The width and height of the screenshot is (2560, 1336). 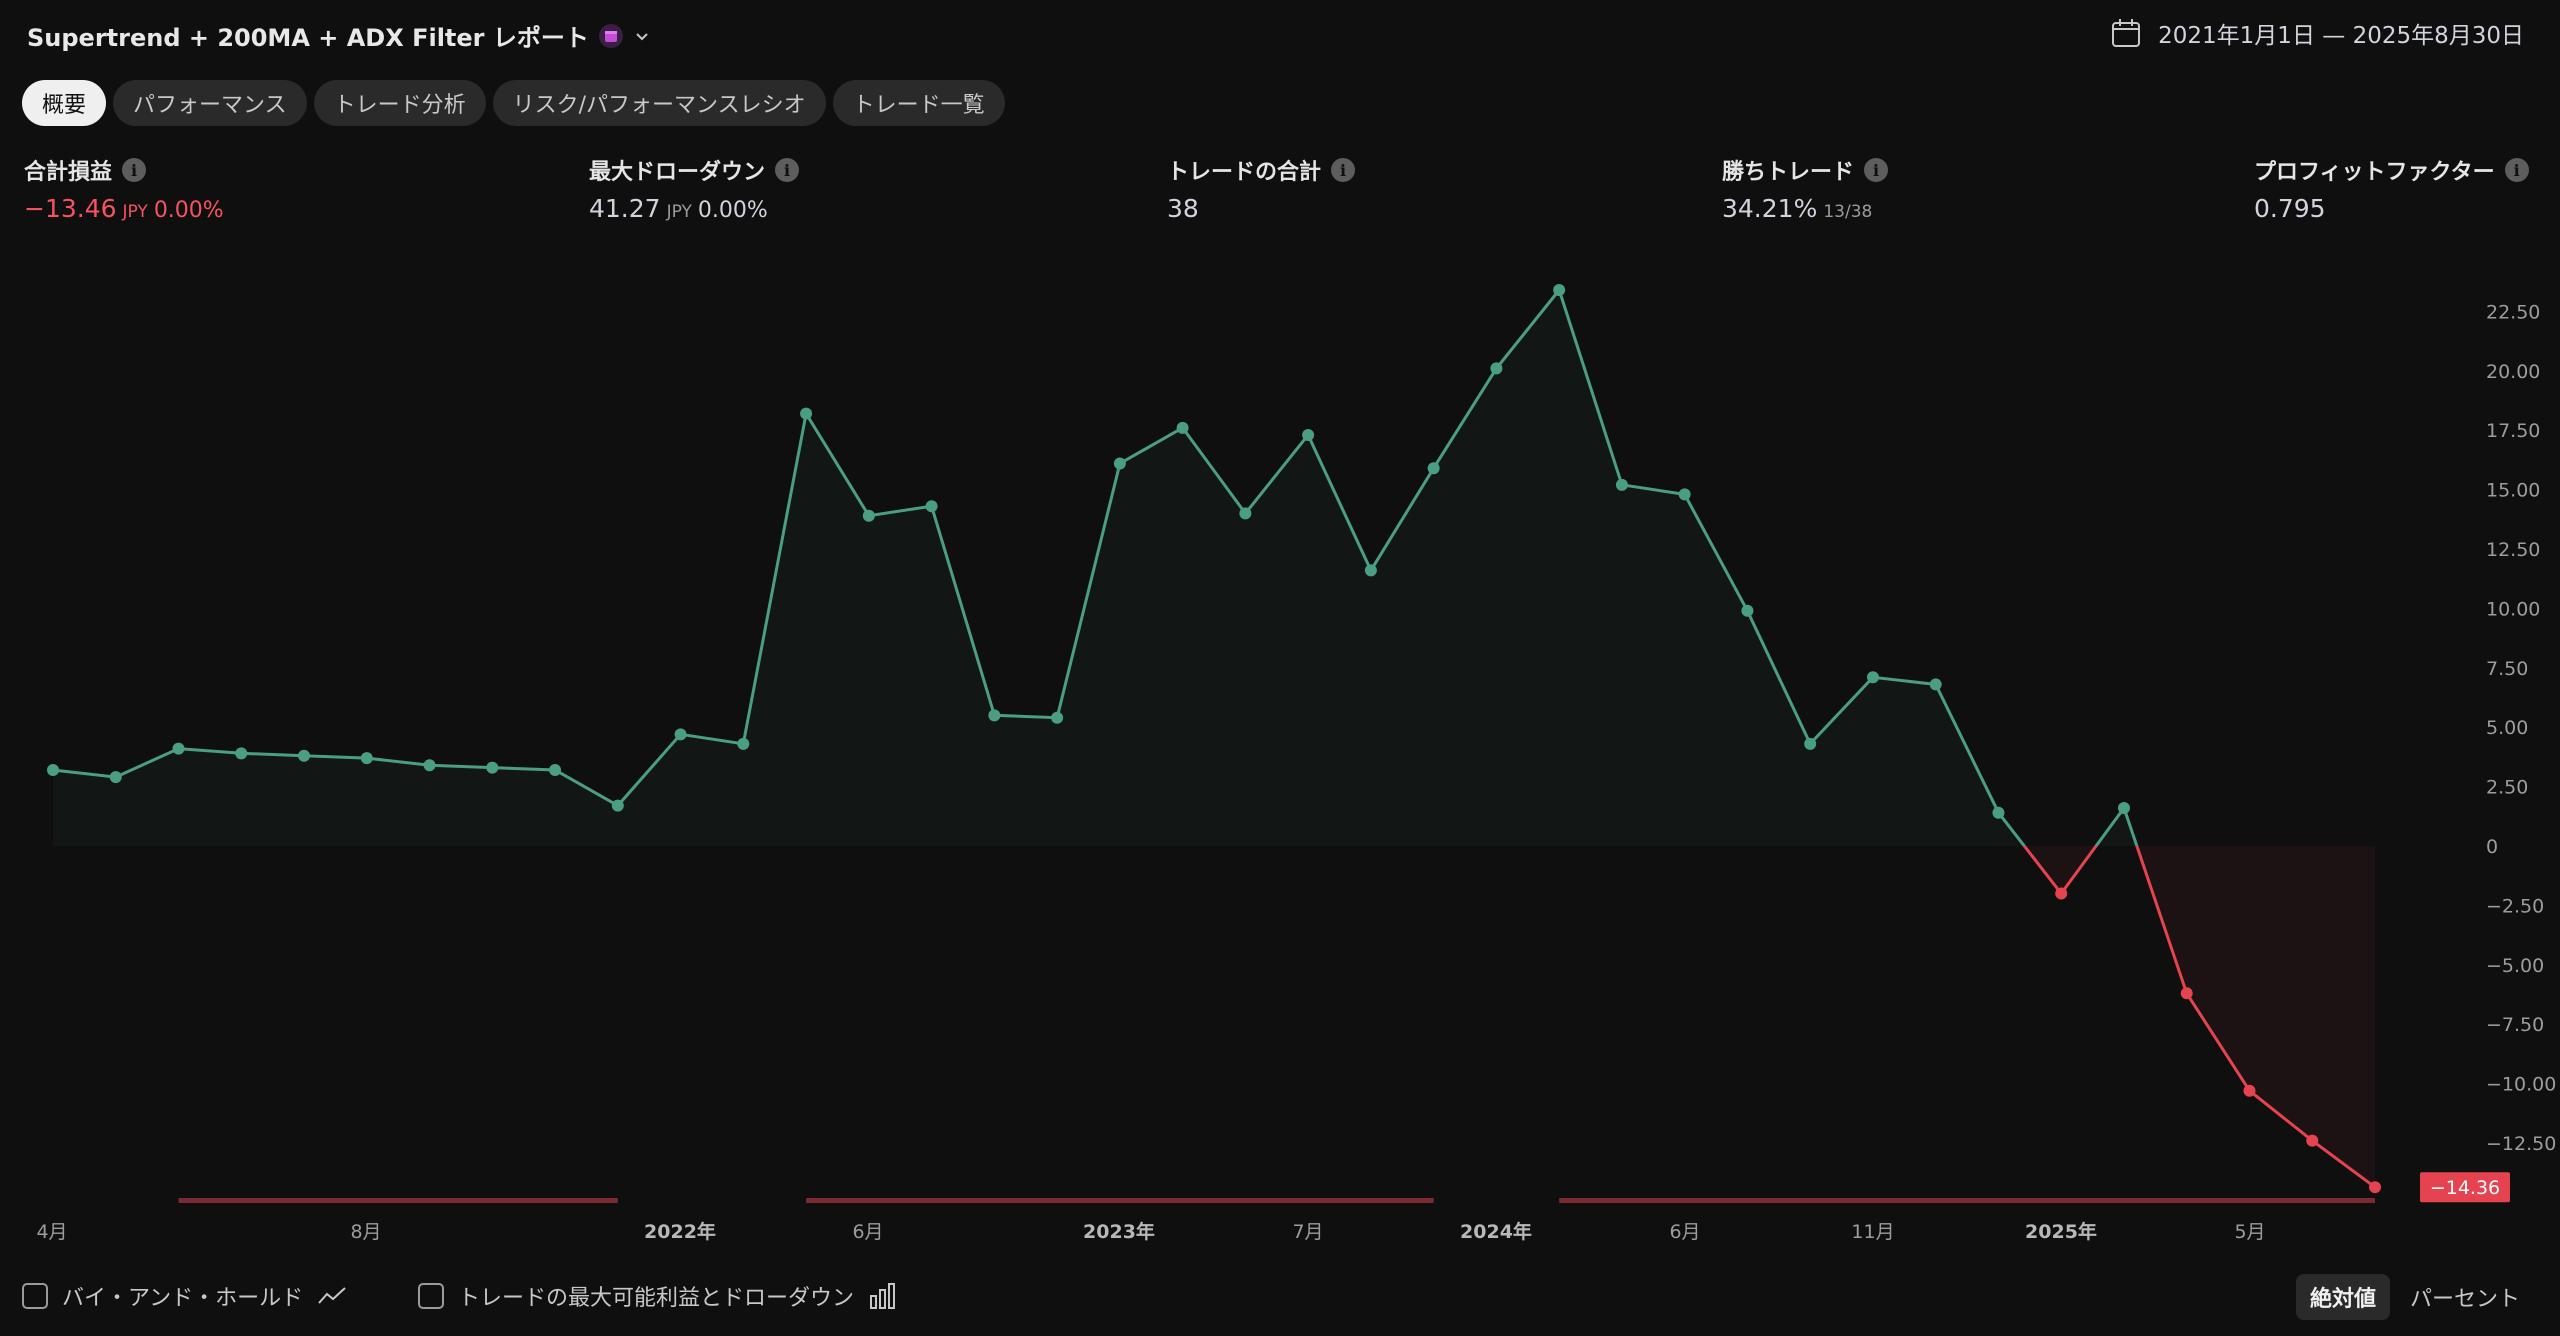 What do you see at coordinates (2515, 966) in the screenshot?
I see `y-axis-tick-label: −5.00` at bounding box center [2515, 966].